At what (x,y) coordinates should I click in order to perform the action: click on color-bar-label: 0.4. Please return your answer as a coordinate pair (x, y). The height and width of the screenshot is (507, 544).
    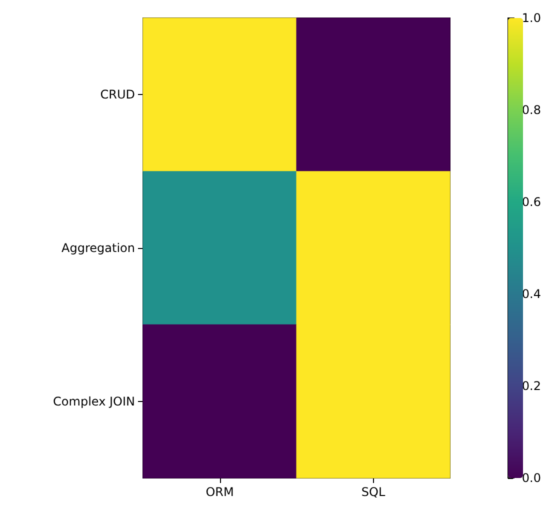
    Looking at the image, I should click on (532, 294).